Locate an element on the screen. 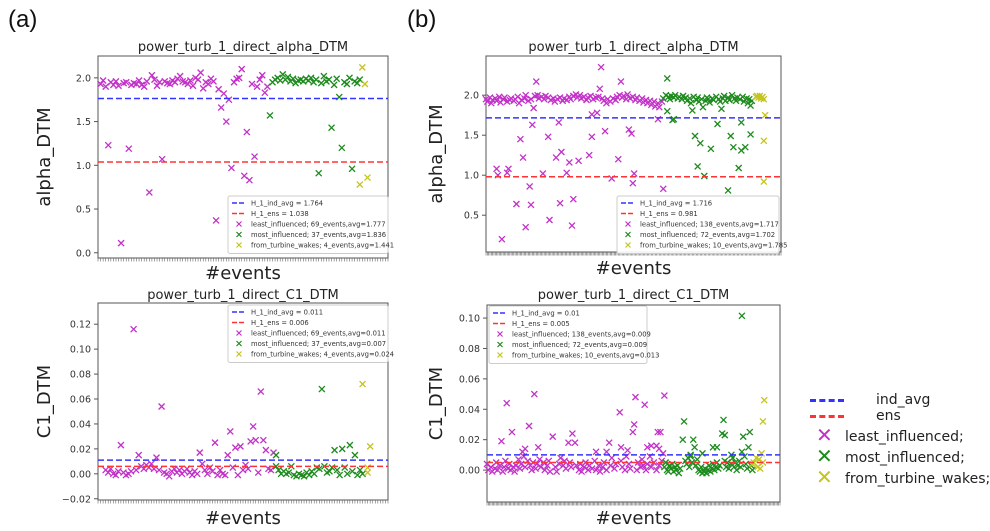 This screenshot has width=990, height=531. axes-frame is located at coordinates (633, 403).